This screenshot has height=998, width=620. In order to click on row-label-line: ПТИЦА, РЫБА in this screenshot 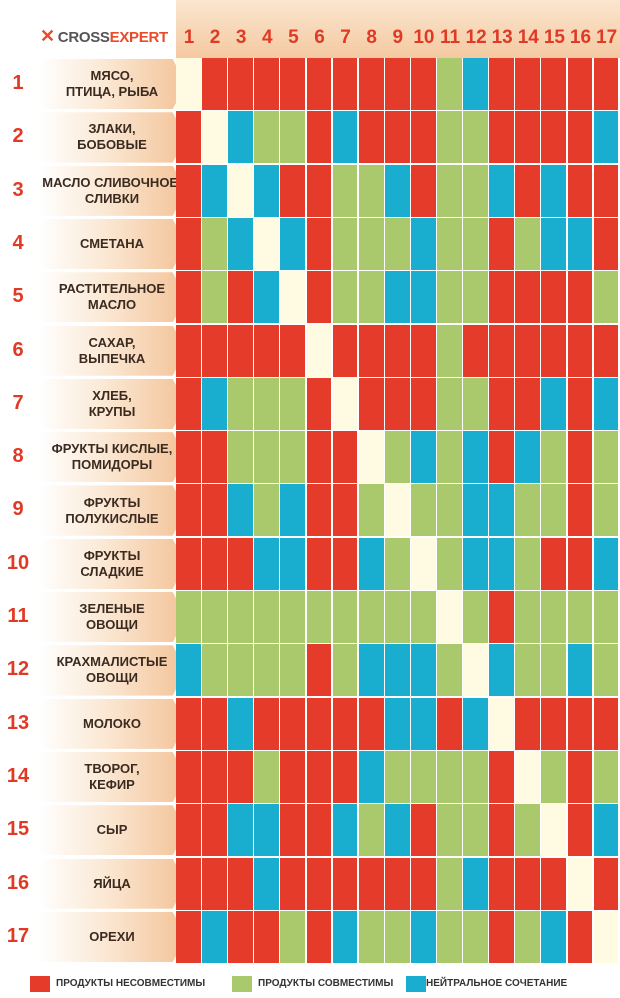, I will do `click(112, 92)`.